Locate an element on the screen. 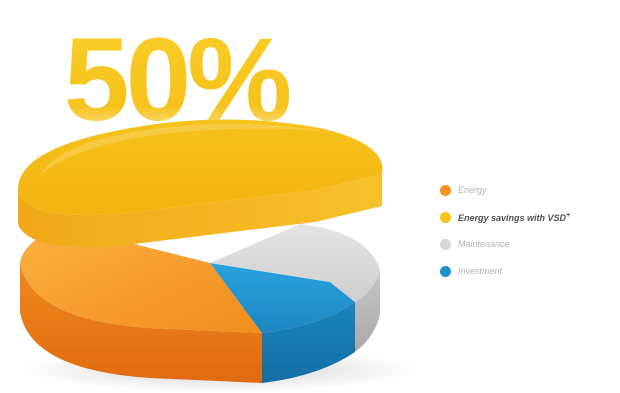 The width and height of the screenshot is (620, 393). legend-label-investment: Investment is located at coordinates (480, 271).